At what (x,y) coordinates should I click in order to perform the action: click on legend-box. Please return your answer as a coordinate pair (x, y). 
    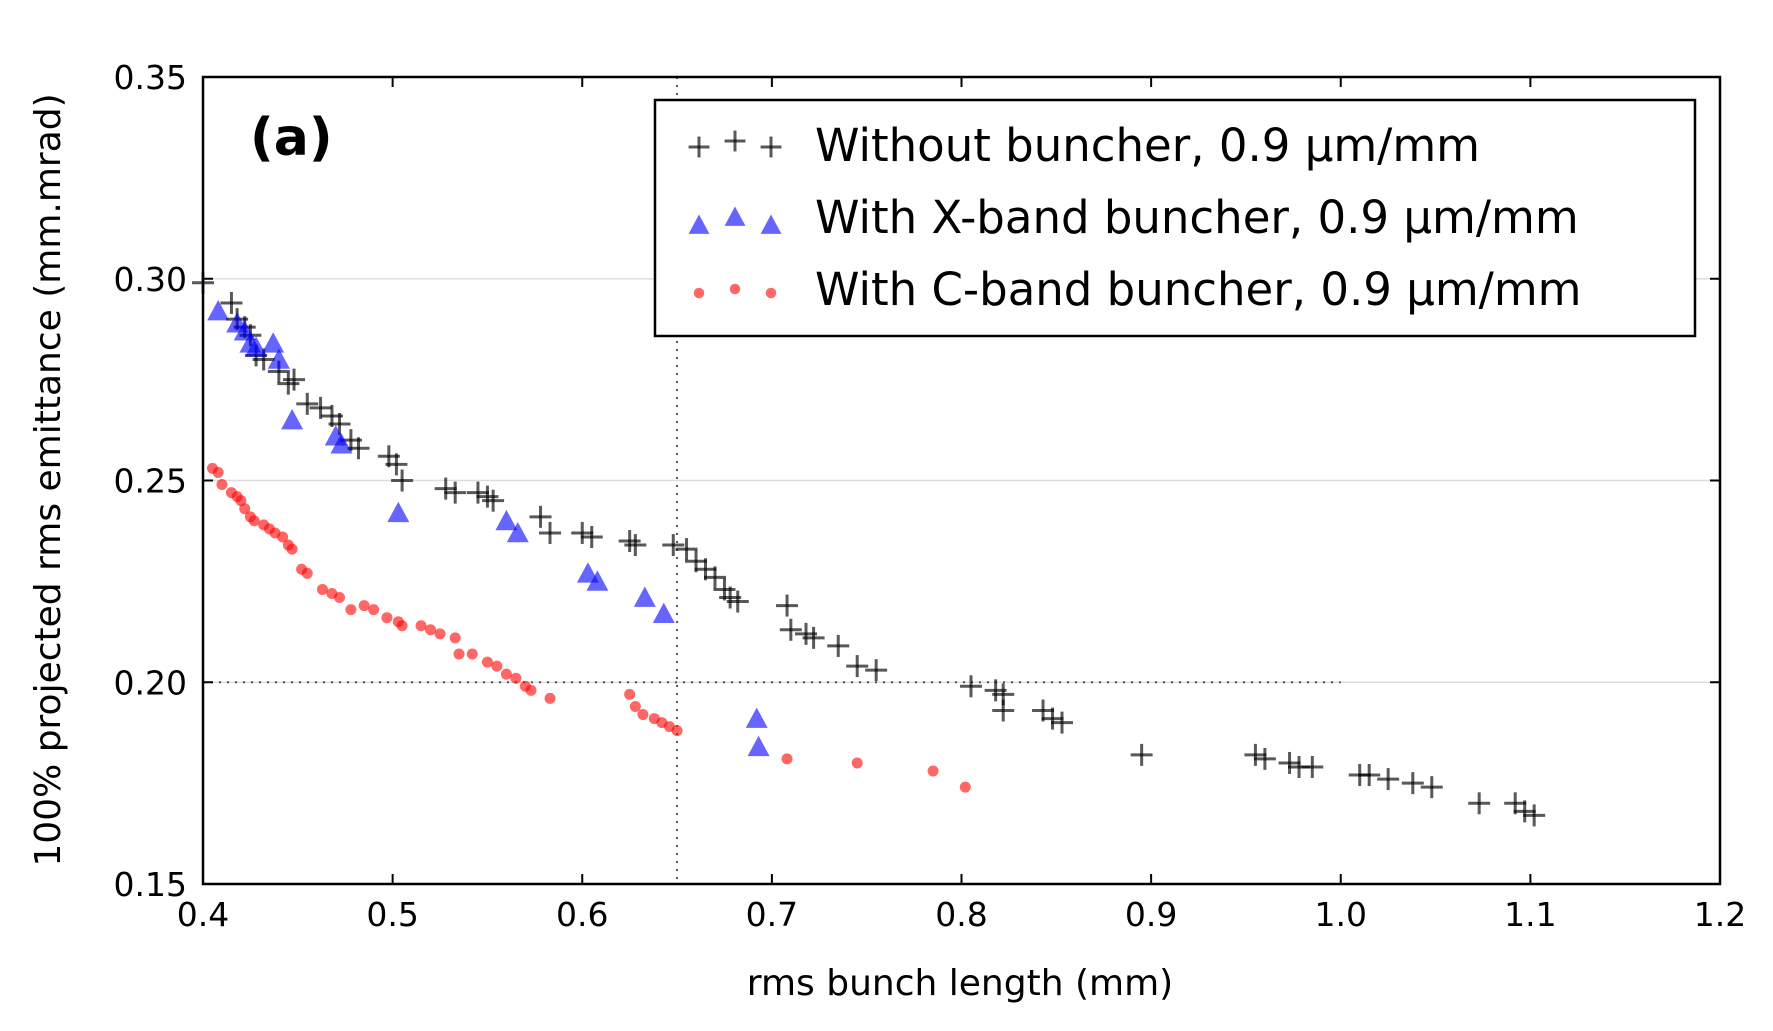
    Looking at the image, I should click on (1175, 218).